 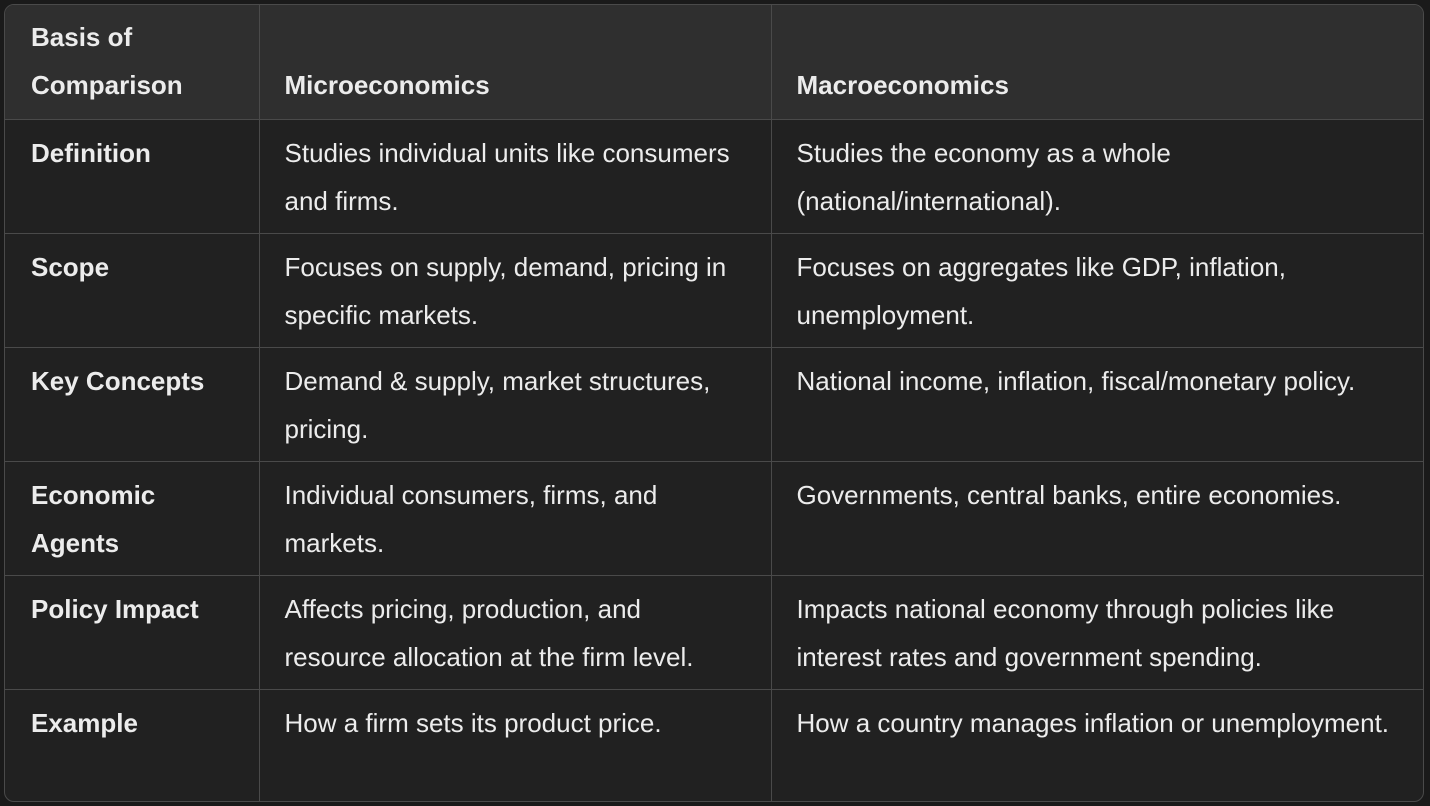 I want to click on row-label-key-concepts: Key Concepts, so click(x=132, y=404).